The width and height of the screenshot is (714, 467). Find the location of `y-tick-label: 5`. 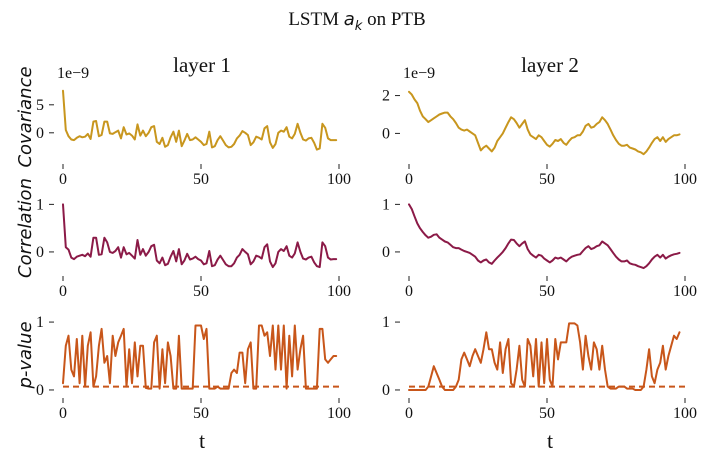

y-tick-label: 5 is located at coordinates (40, 105).